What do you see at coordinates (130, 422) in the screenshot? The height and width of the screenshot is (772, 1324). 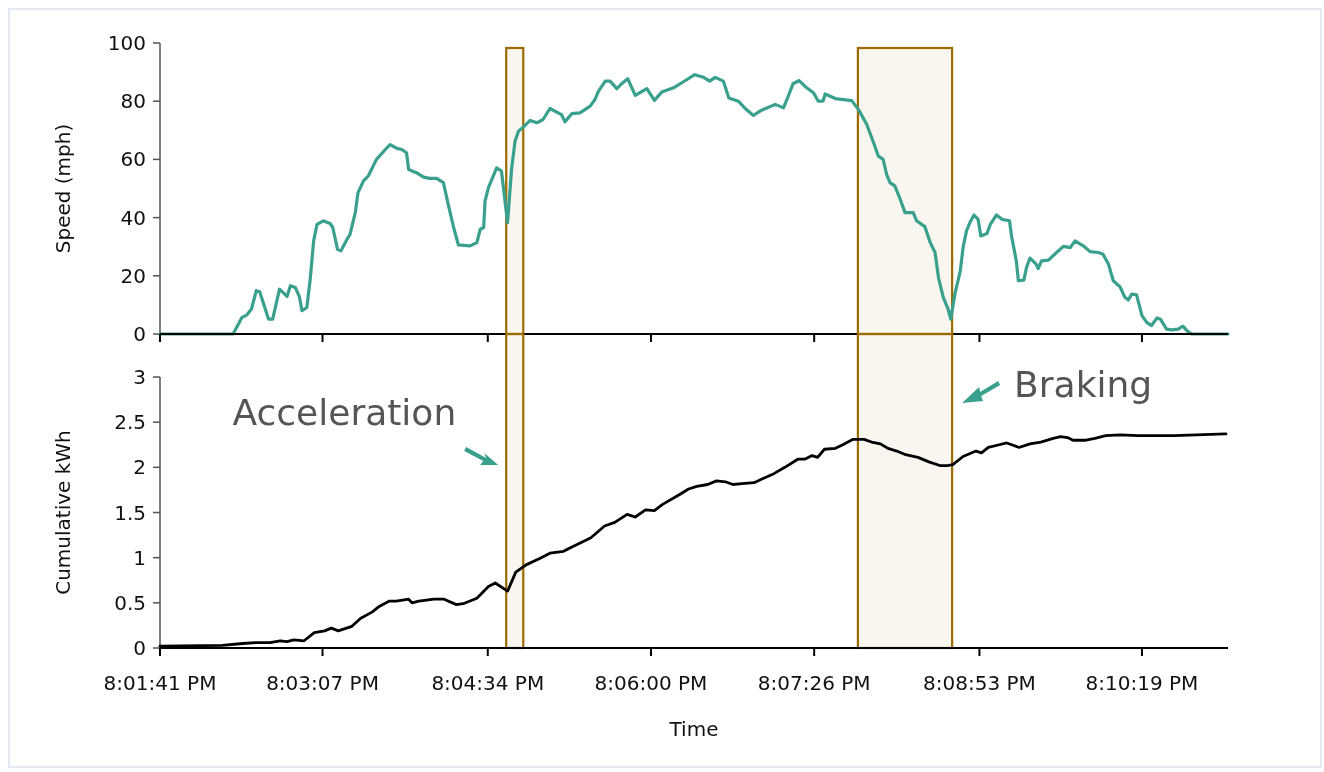 I see `y-tick-label: 2.5` at bounding box center [130, 422].